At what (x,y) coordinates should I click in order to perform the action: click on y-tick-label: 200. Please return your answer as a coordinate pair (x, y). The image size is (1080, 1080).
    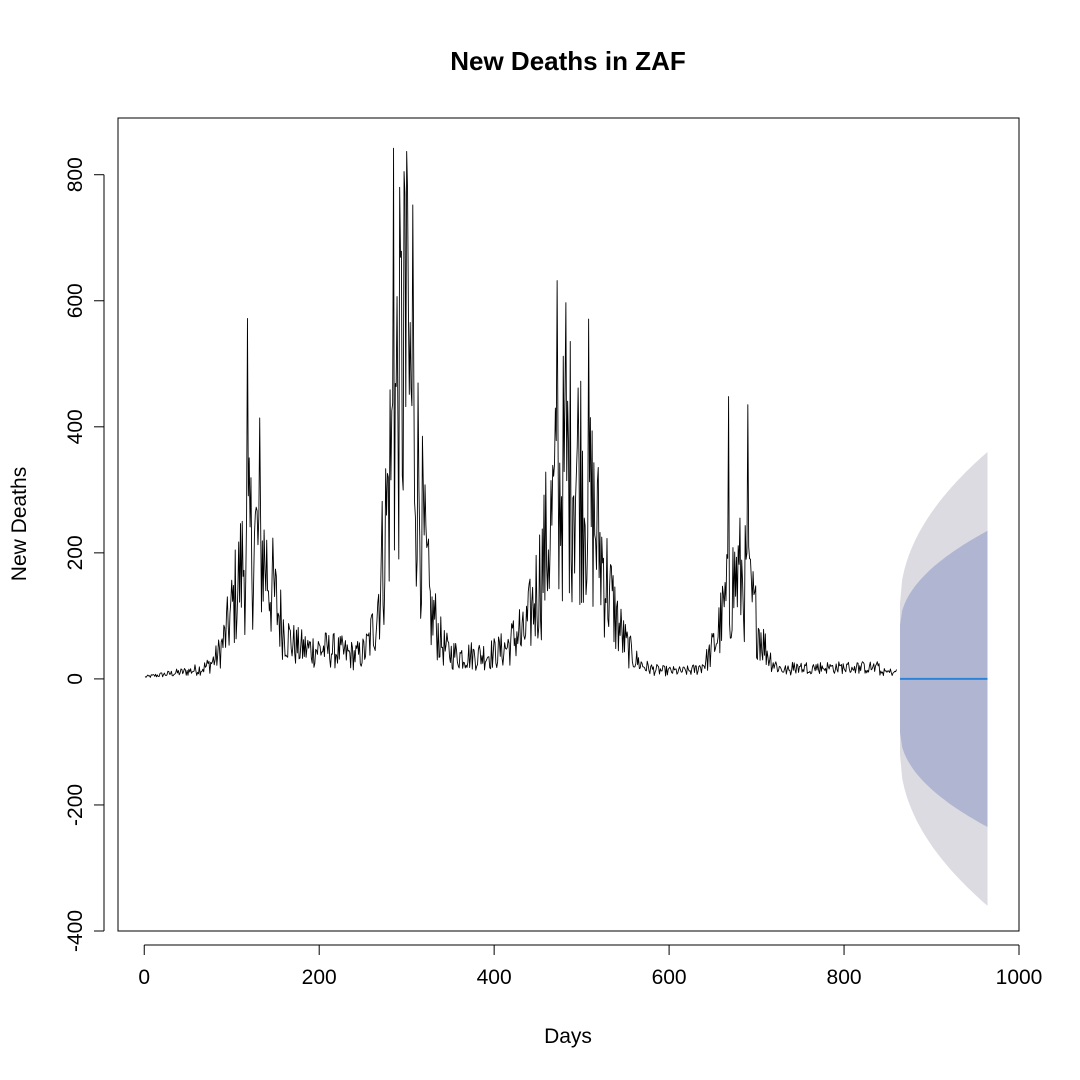
    Looking at the image, I should click on (75, 552).